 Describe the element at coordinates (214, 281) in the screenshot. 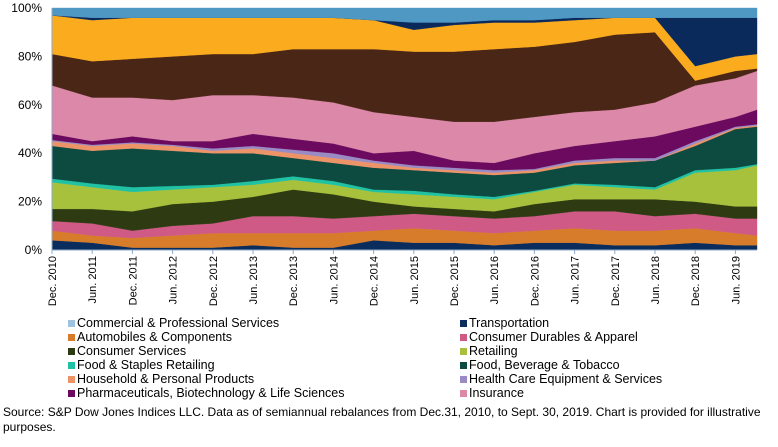

I see `x-tick-label: Dec. 2012` at that location.